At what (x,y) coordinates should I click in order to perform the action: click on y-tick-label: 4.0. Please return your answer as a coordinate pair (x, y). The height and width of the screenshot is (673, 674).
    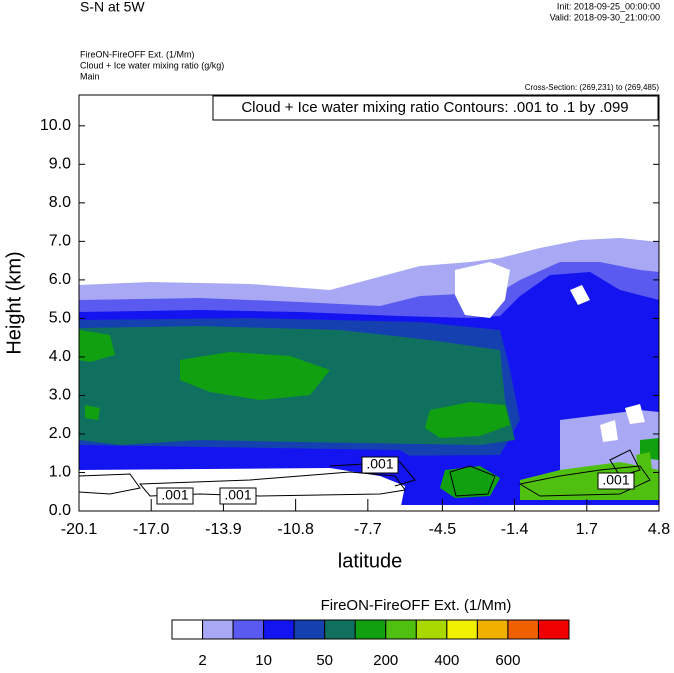
    Looking at the image, I should click on (60, 356).